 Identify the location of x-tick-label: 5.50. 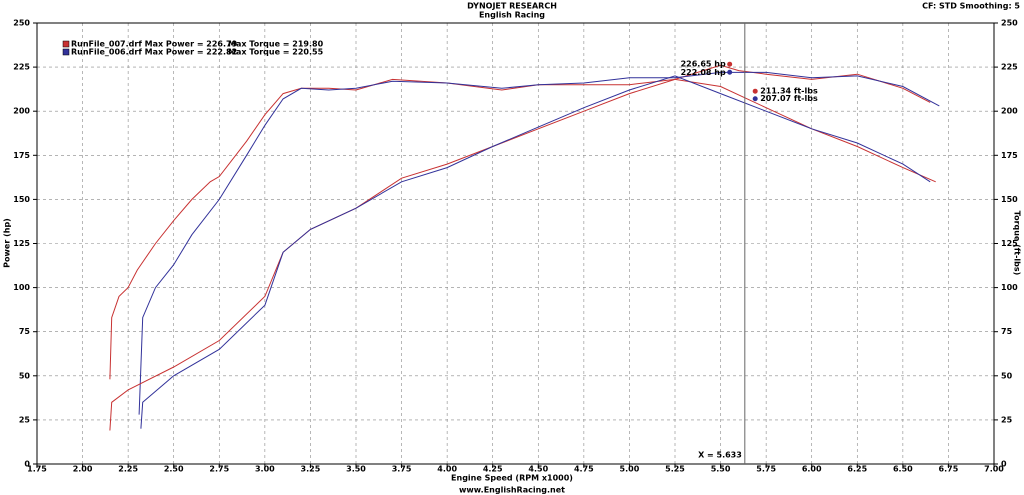
(721, 469).